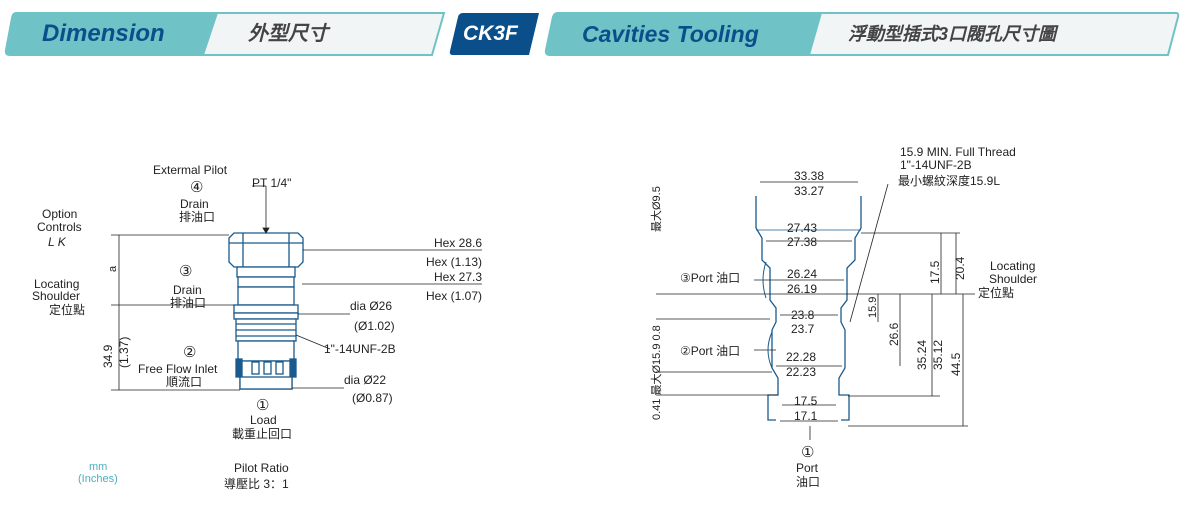 This screenshot has height=509, width=1194. I want to click on option-controls-1: Option, so click(59, 214).